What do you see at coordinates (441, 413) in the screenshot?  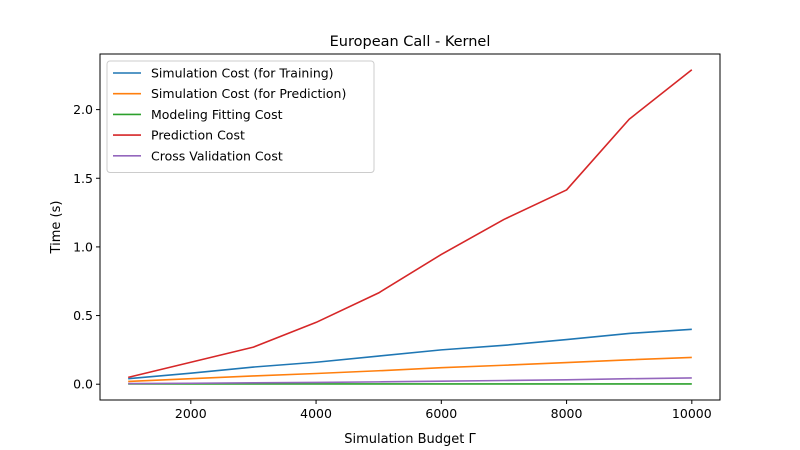 I see `x-tick-label: 6000` at bounding box center [441, 413].